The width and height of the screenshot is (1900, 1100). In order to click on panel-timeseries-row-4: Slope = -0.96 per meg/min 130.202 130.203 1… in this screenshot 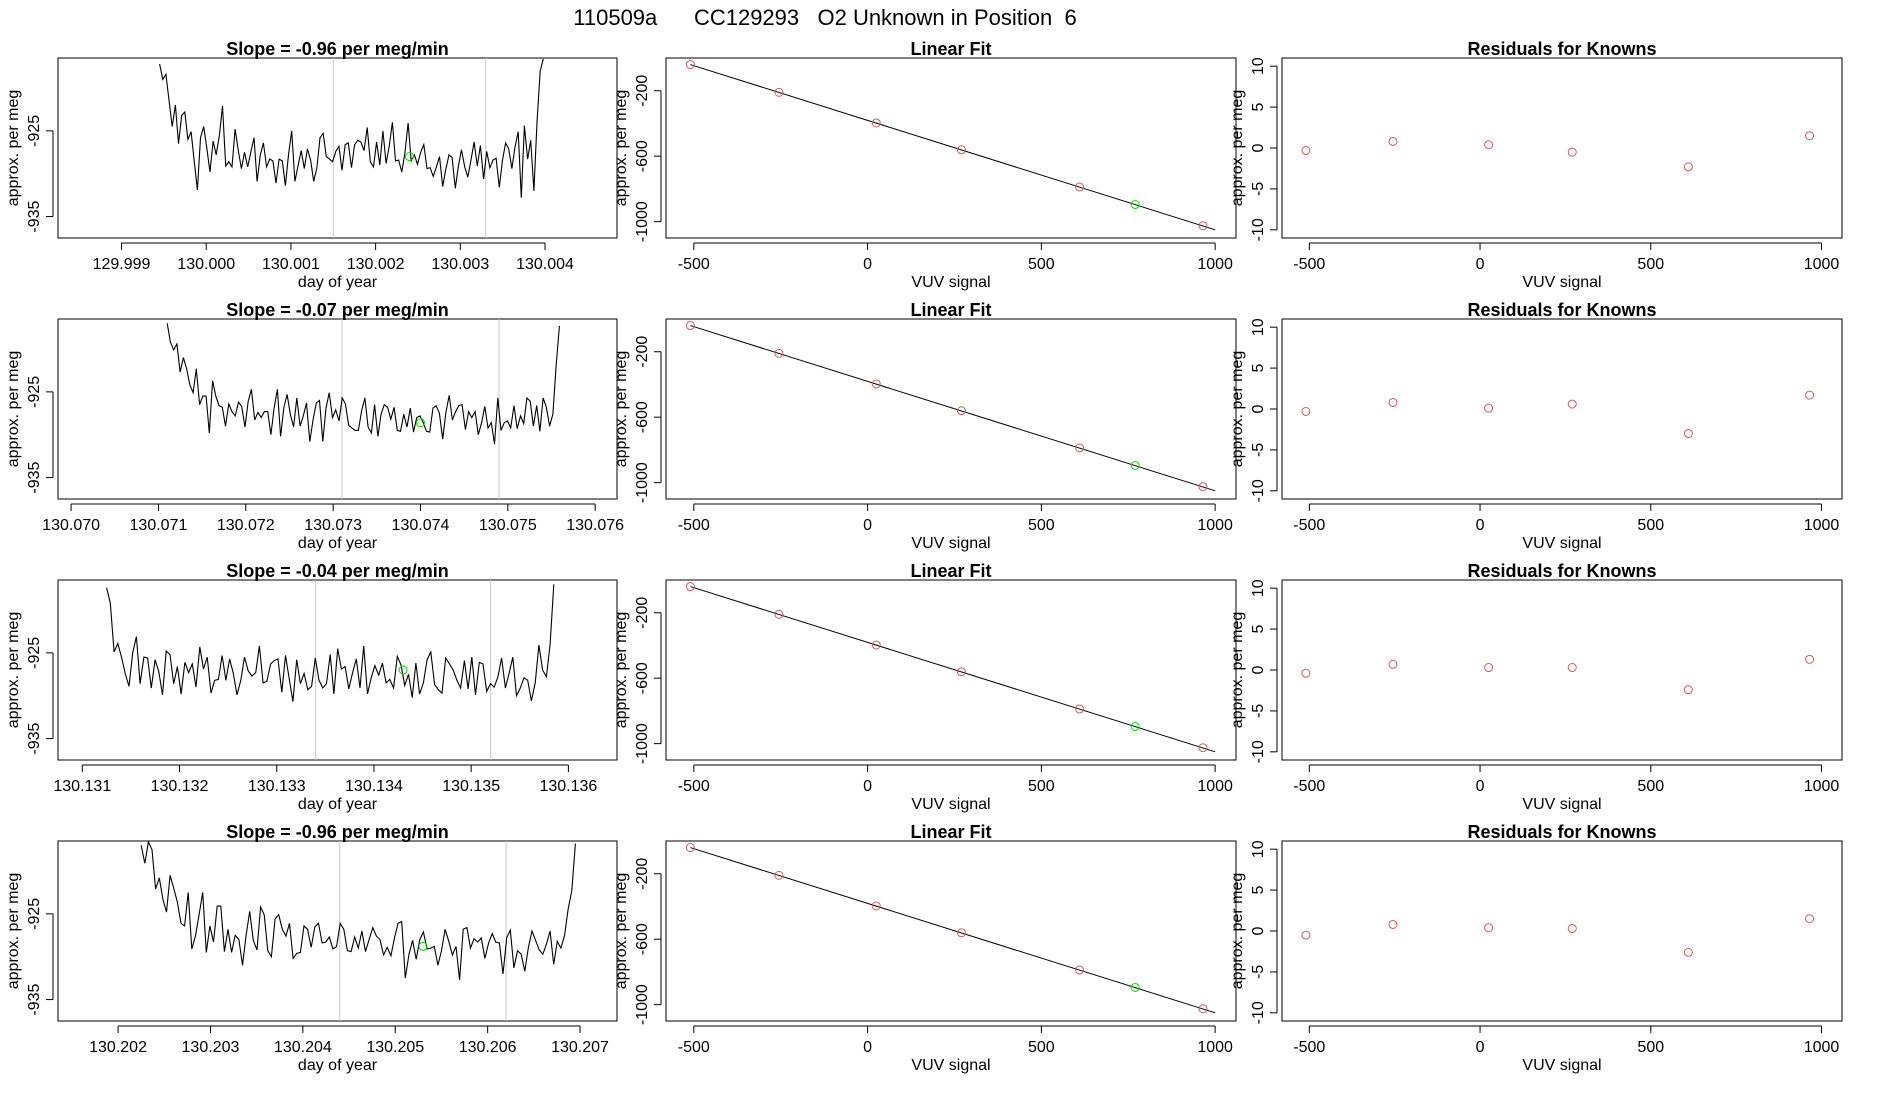, I will do `click(311, 948)`.